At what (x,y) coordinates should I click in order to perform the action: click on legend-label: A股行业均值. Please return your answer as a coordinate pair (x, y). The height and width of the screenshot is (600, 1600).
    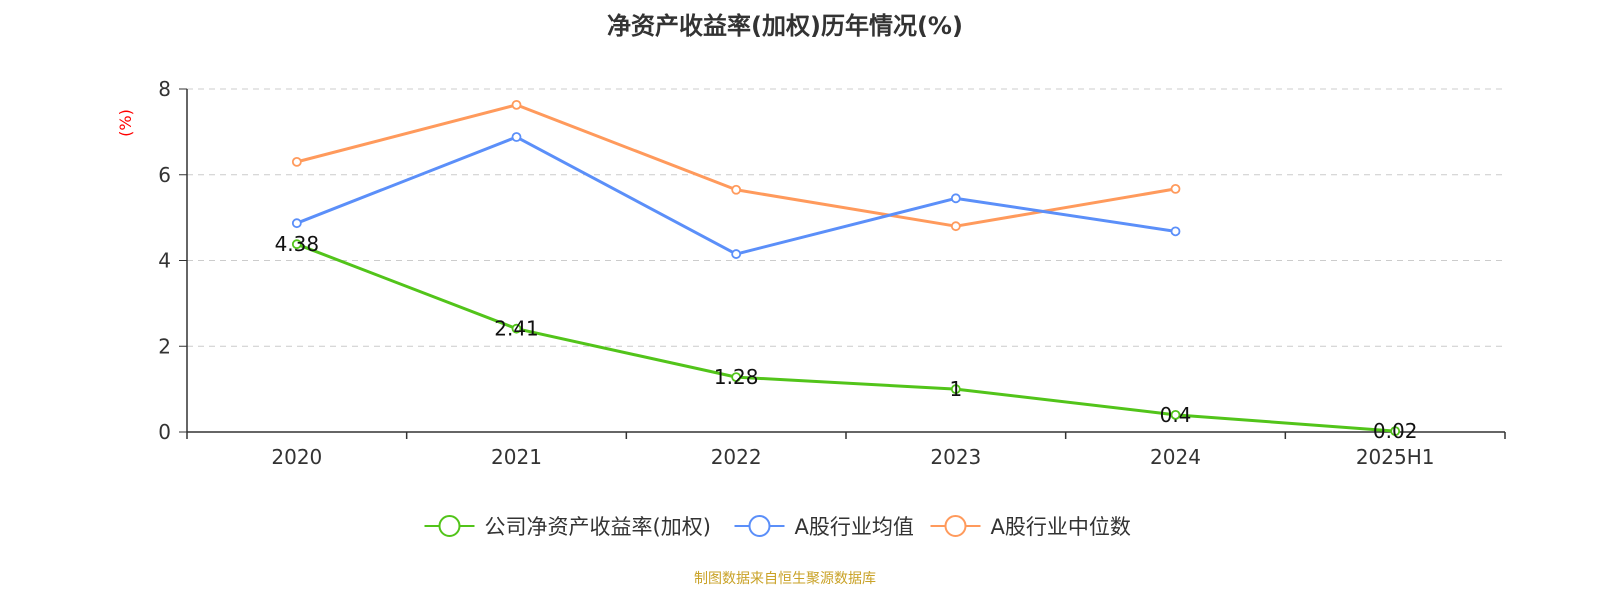
    Looking at the image, I should click on (854, 527).